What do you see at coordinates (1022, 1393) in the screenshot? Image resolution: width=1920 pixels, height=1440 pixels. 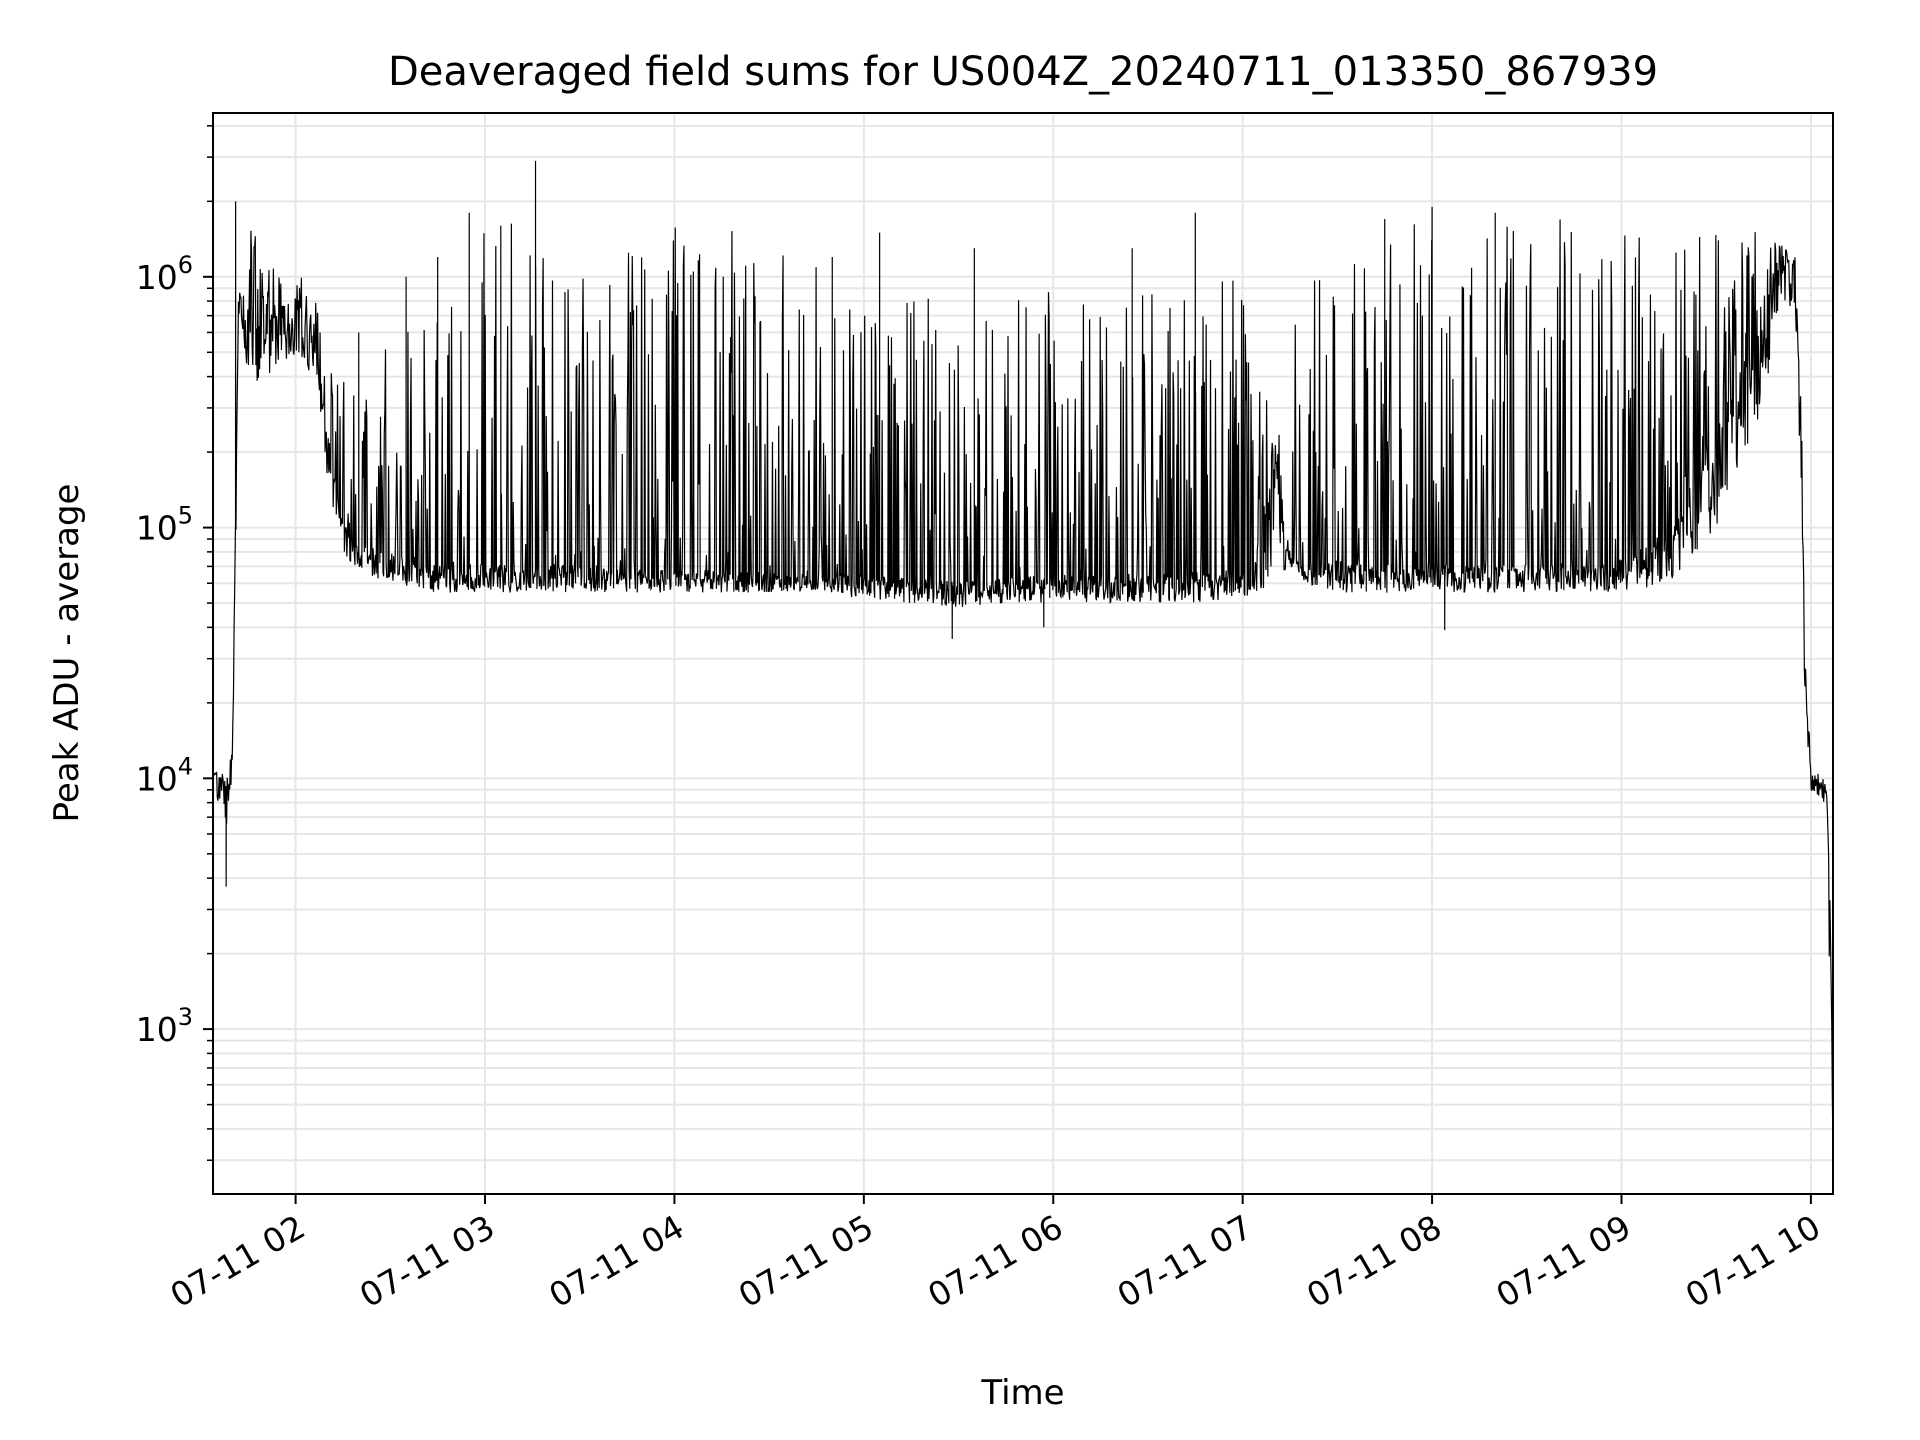 I see `x-axis-label: Time` at bounding box center [1022, 1393].